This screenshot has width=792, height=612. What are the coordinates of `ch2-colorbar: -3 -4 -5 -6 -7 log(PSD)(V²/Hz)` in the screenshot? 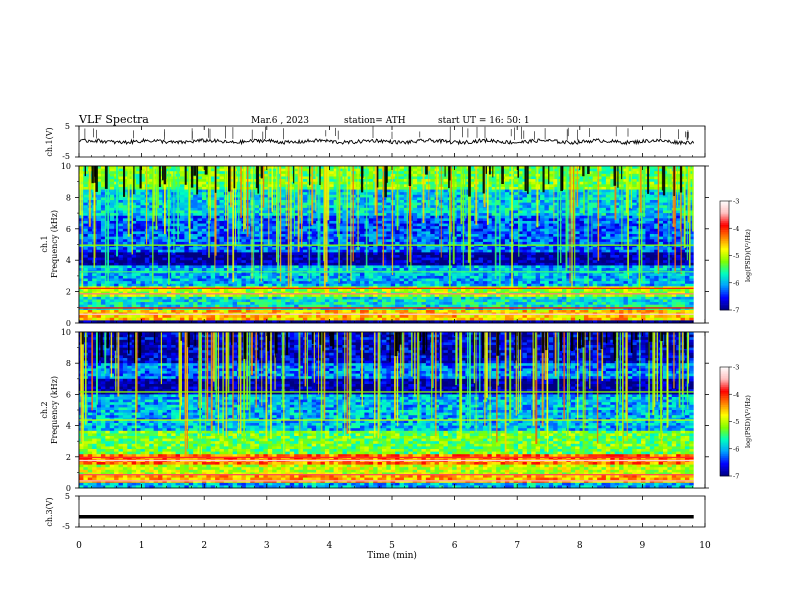 It's located at (735, 422).